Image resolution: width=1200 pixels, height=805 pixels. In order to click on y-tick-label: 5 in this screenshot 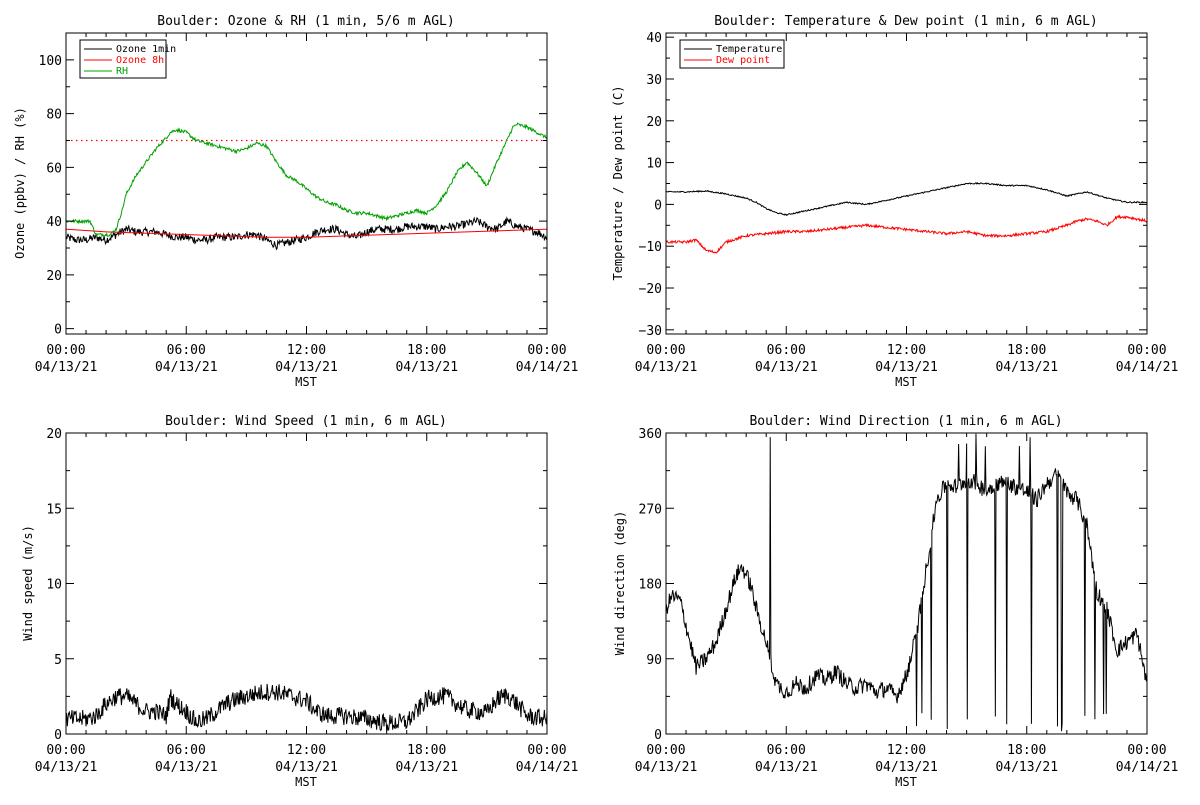, I will do `click(58, 660)`.